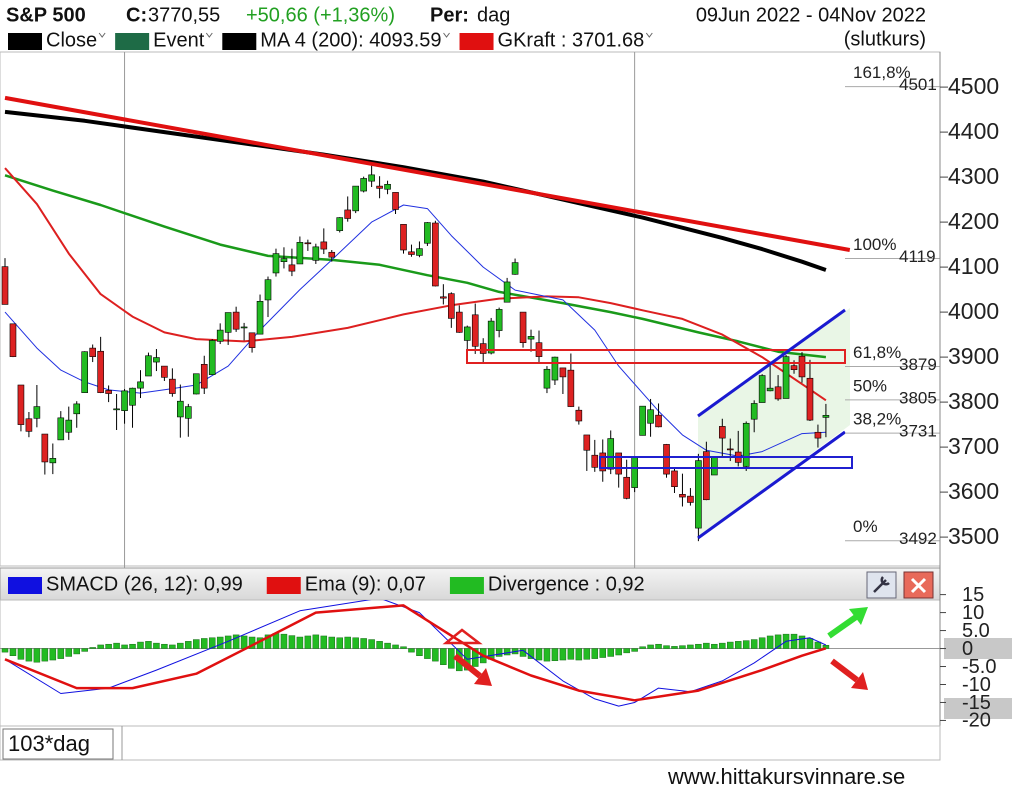  Describe the element at coordinates (365, 584) in the screenshot. I see `legend-label: Ema (9): 0,07` at that location.